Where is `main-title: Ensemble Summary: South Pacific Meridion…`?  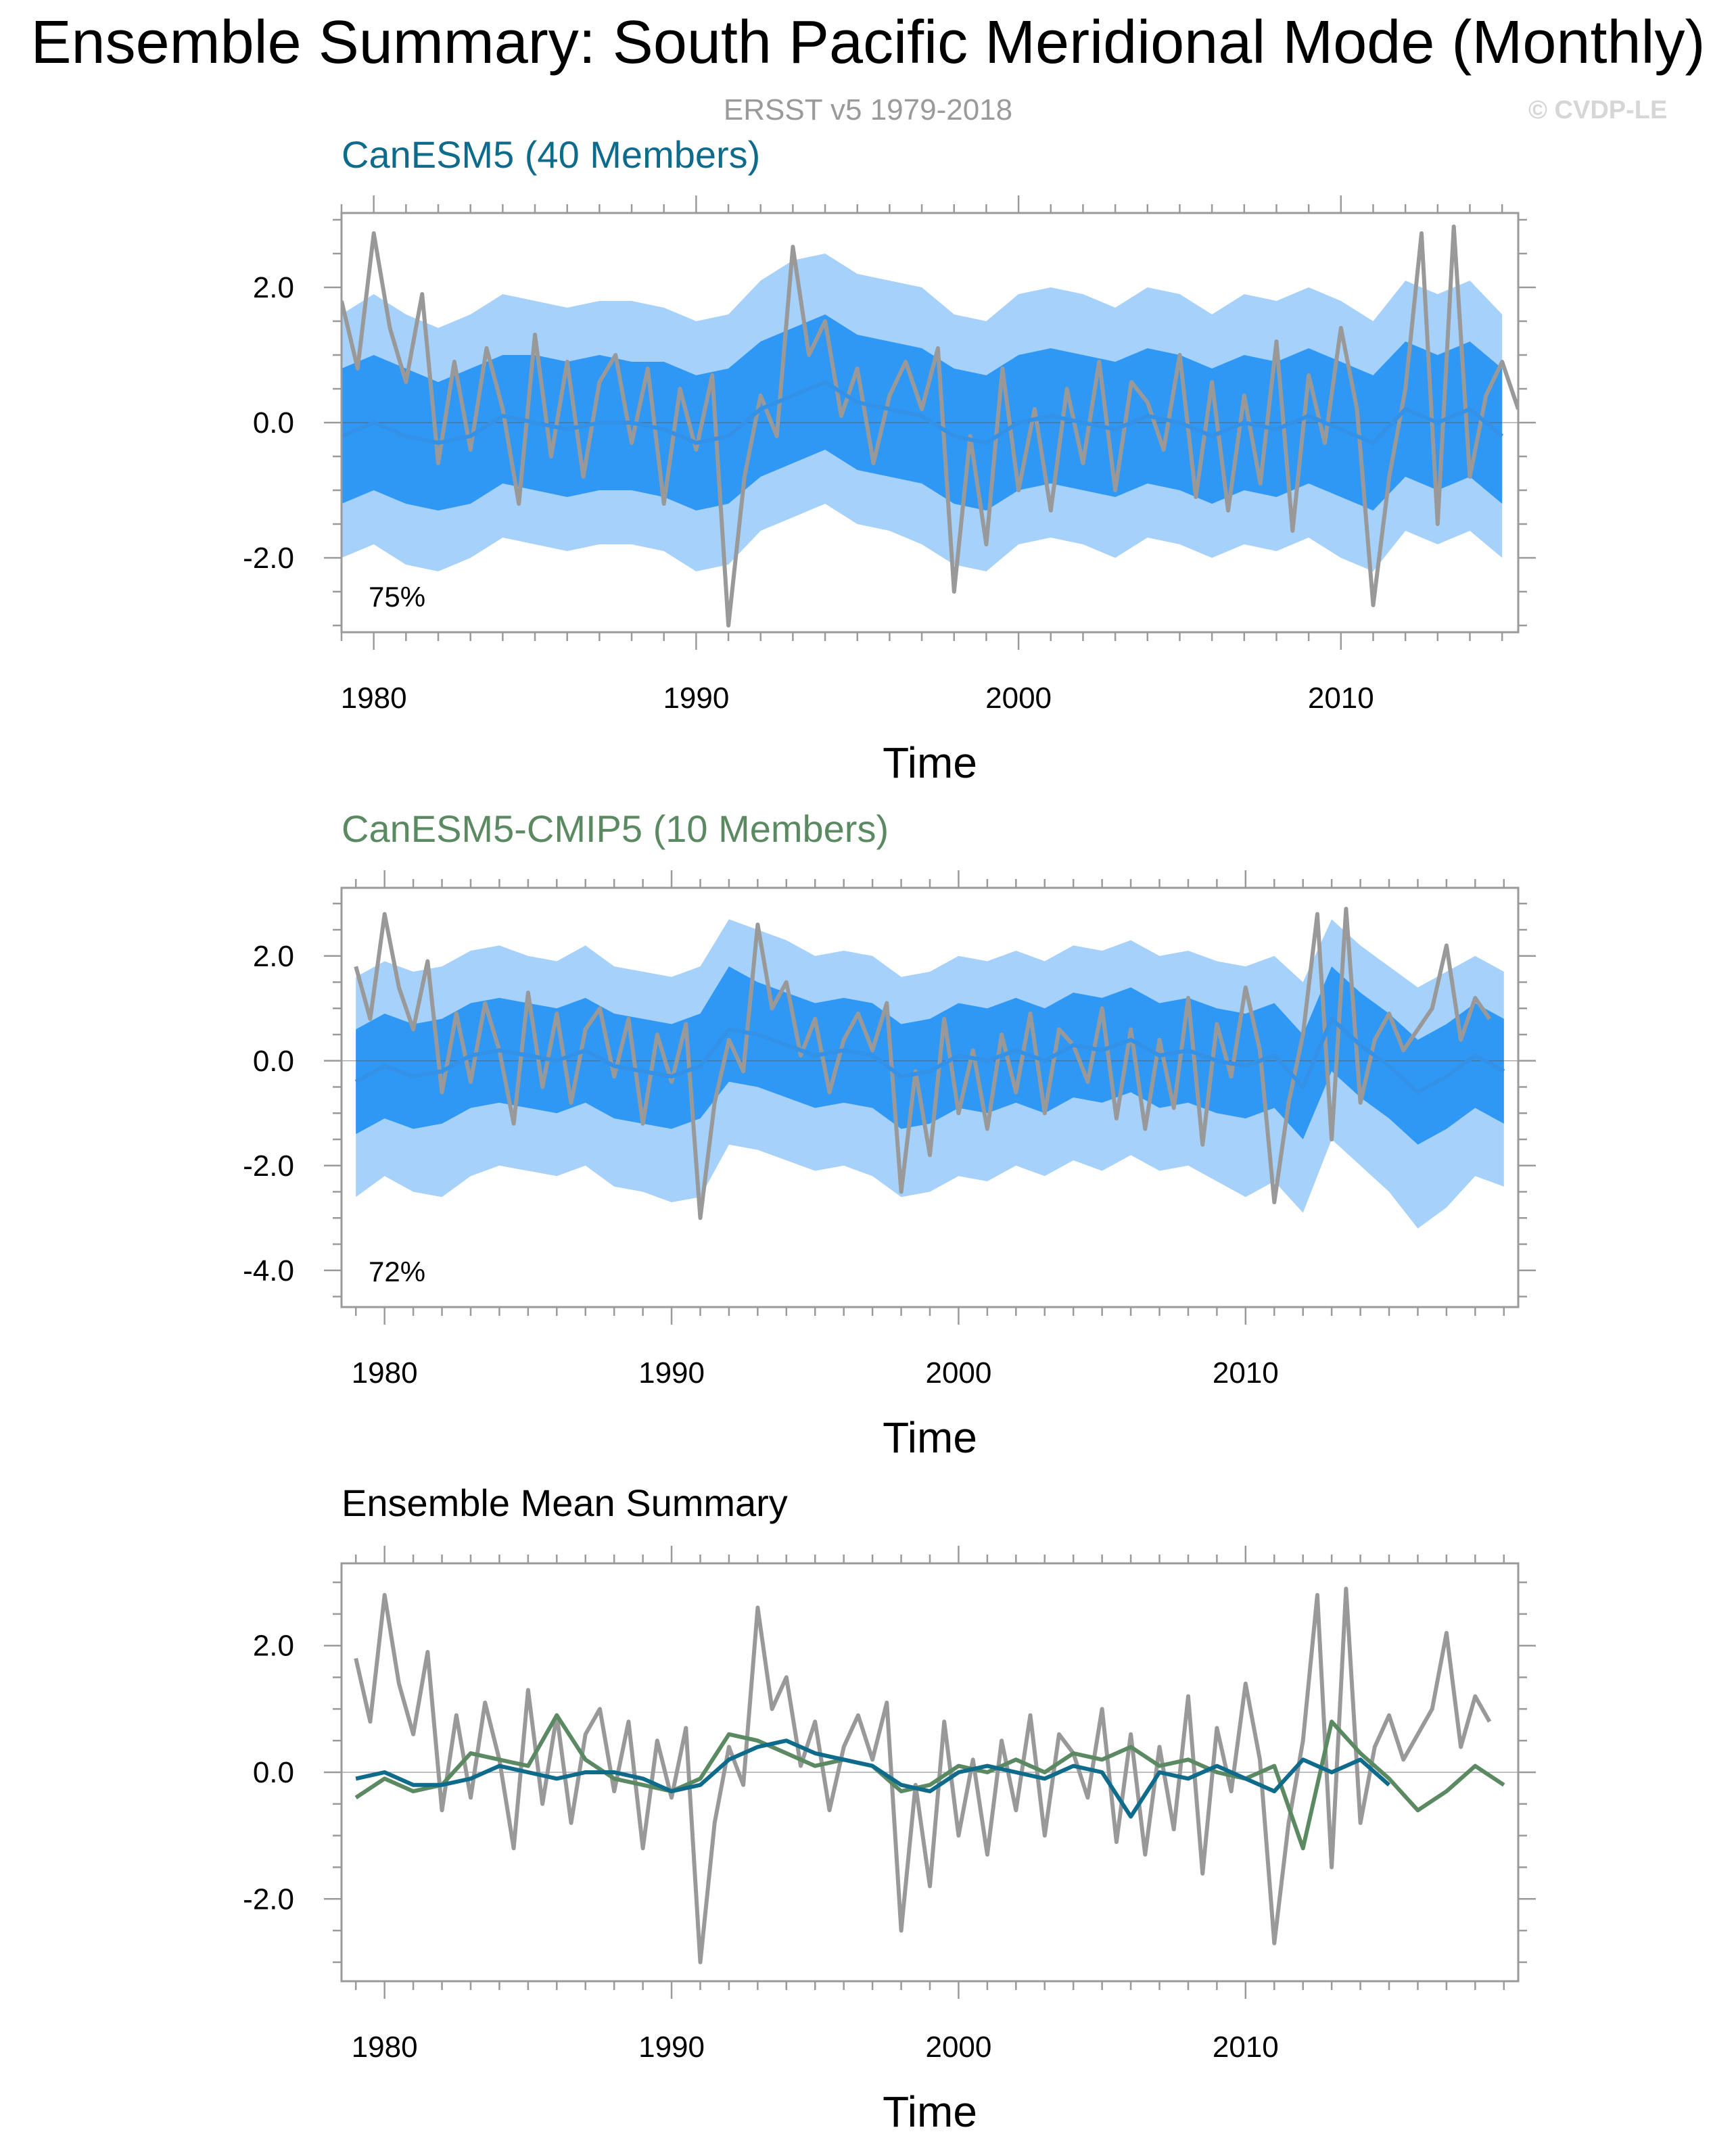
main-title: Ensemble Summary: South Pacific Meridion… is located at coordinates (868, 42).